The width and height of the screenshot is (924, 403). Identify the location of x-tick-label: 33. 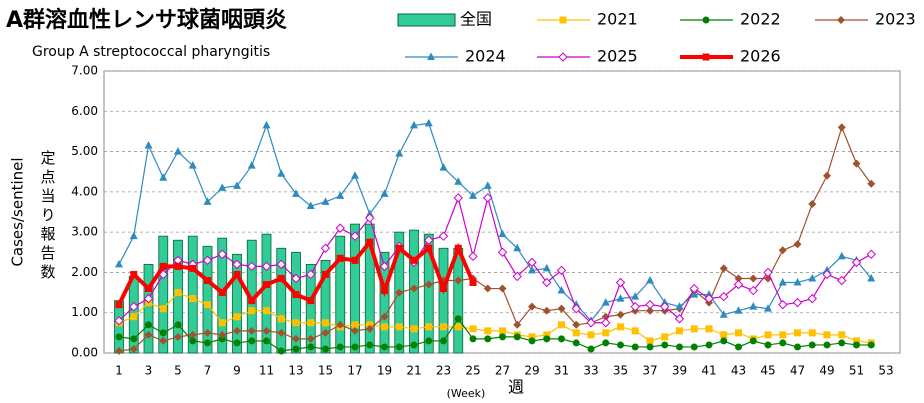
(590, 371).